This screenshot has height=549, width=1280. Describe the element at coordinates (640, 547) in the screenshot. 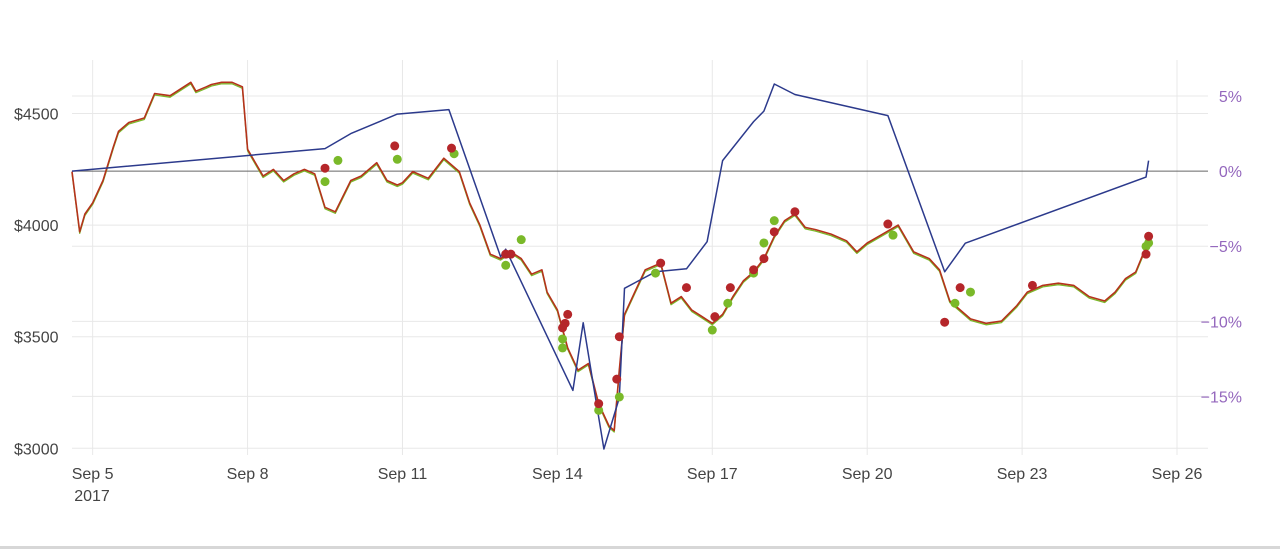

I see `bottom-border` at that location.